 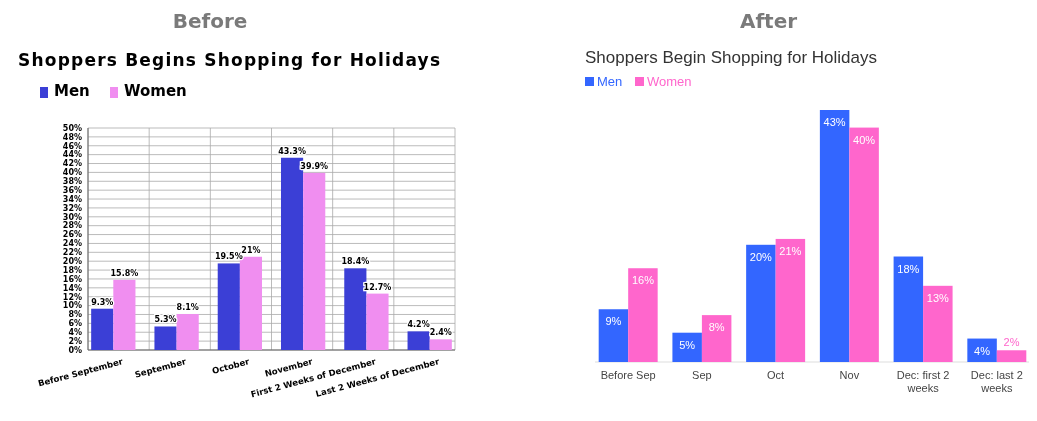 What do you see at coordinates (72, 190) in the screenshot?
I see `y-tick-label: 36%` at bounding box center [72, 190].